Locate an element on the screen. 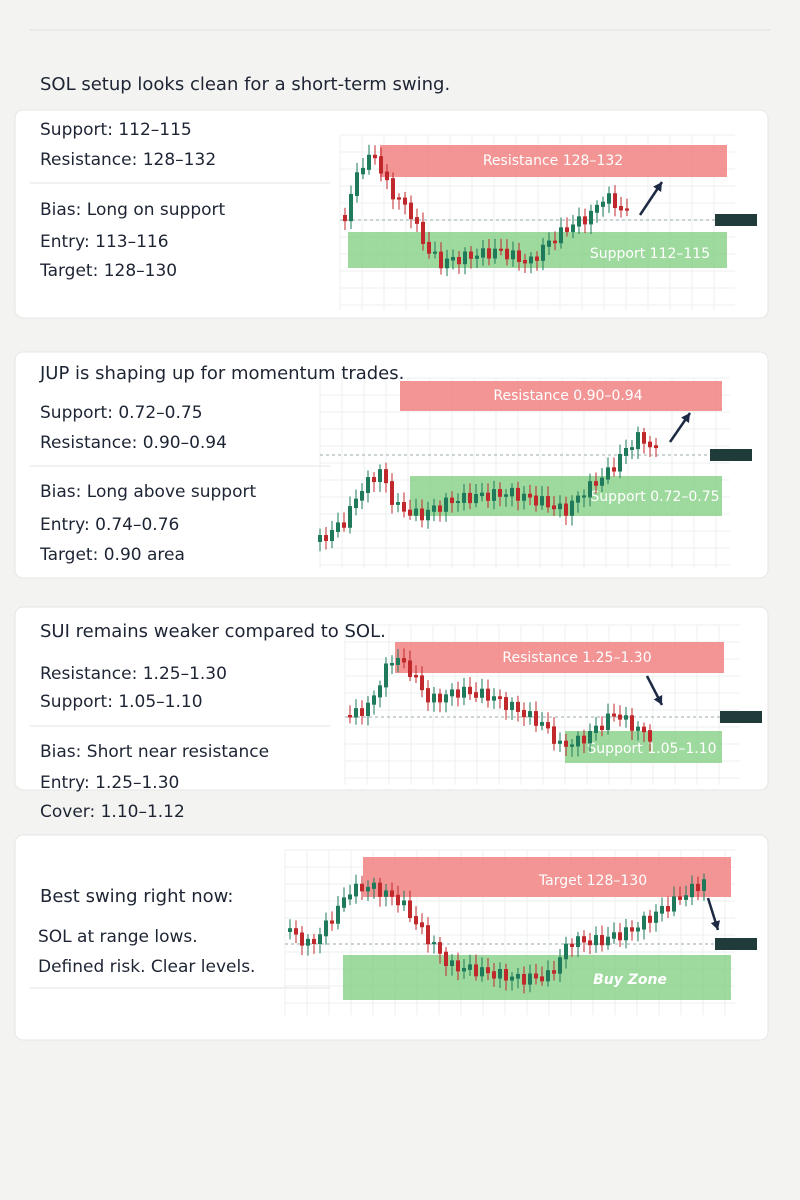  zone-label: Support 0.72–0.75 is located at coordinates (654, 497).